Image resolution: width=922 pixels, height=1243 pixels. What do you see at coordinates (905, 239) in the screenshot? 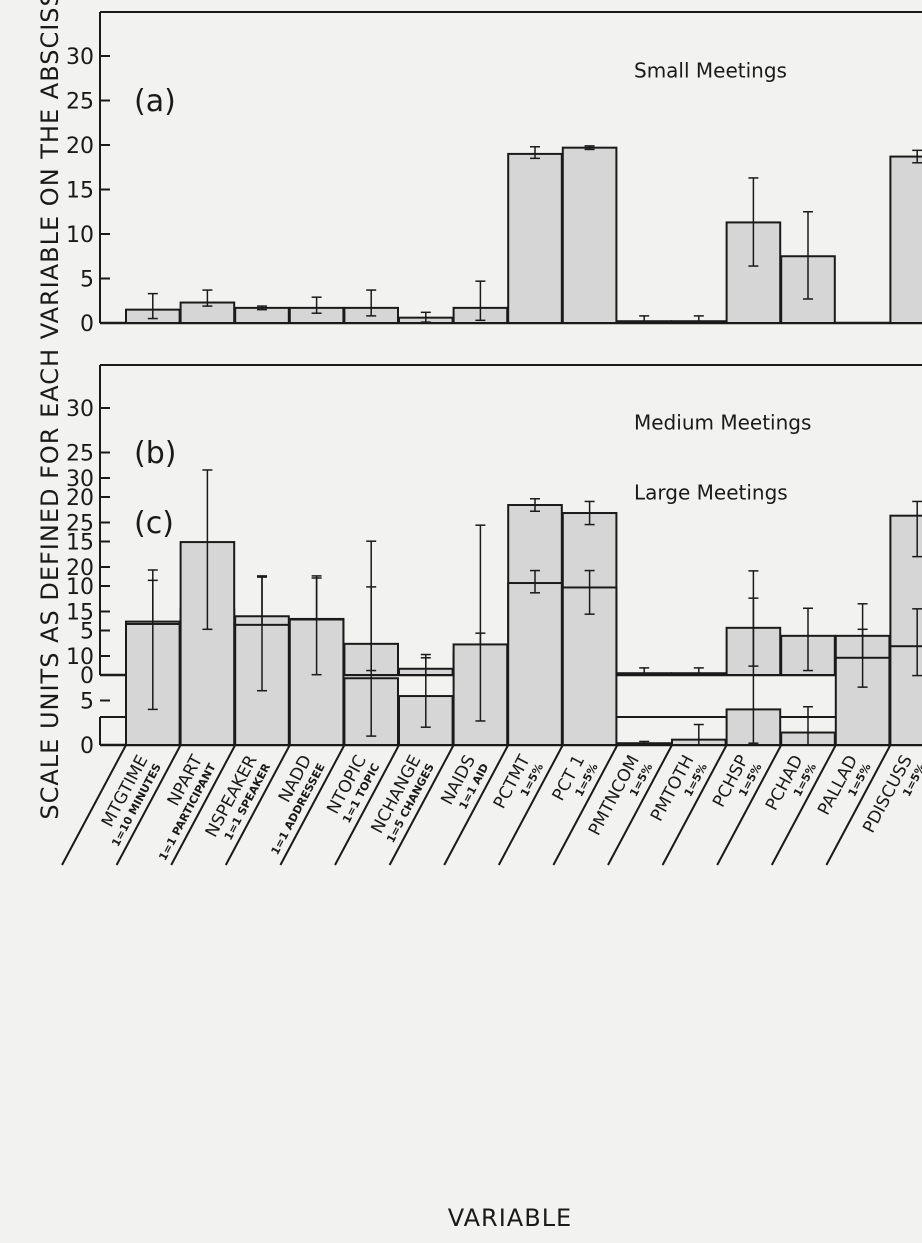
I see `bar-pdiscuss` at bounding box center [905, 239].